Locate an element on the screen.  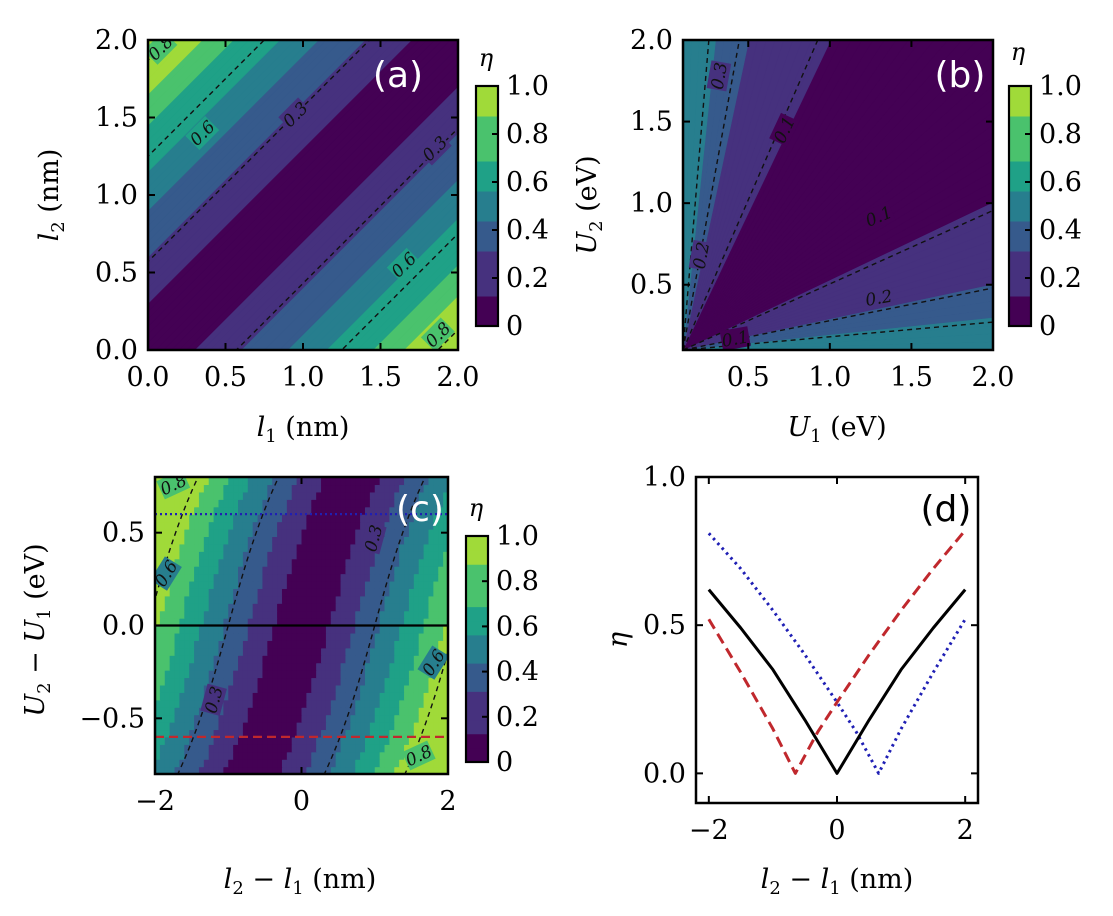
heatmap-band is located at coordinates (230, 122).